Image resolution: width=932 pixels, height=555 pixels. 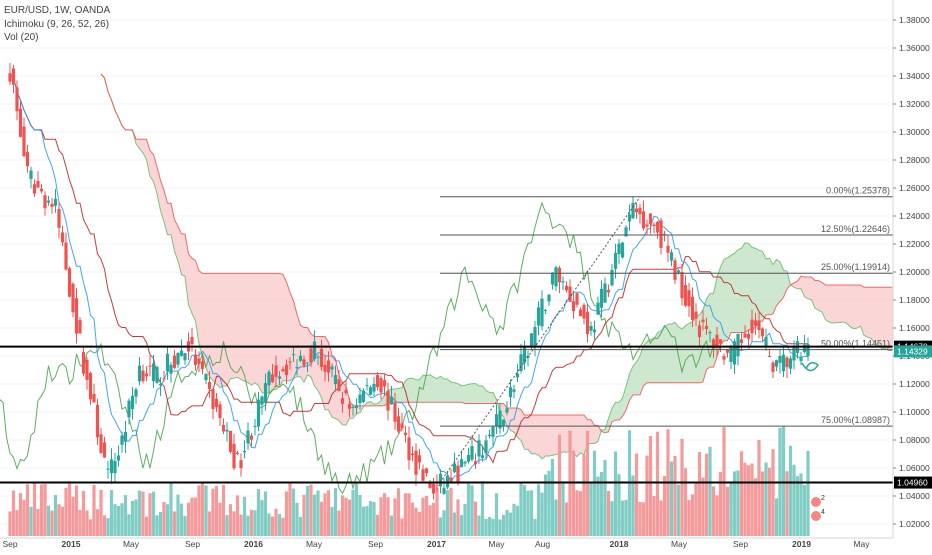 What do you see at coordinates (914, 272) in the screenshot?
I see `price-tick-label: 1.20000` at bounding box center [914, 272].